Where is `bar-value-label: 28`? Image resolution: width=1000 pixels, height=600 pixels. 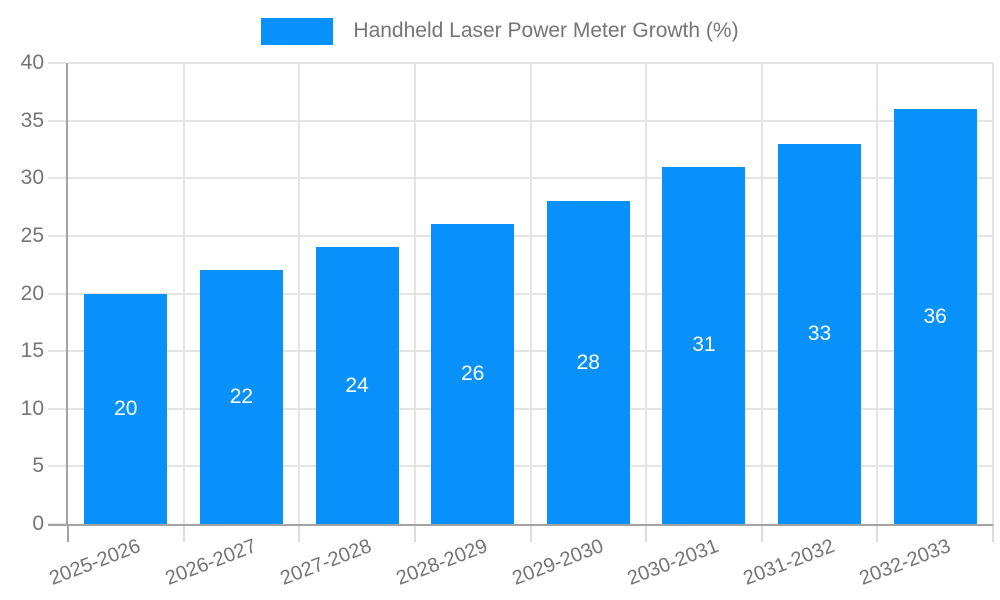
bar-value-label: 28 is located at coordinates (588, 362).